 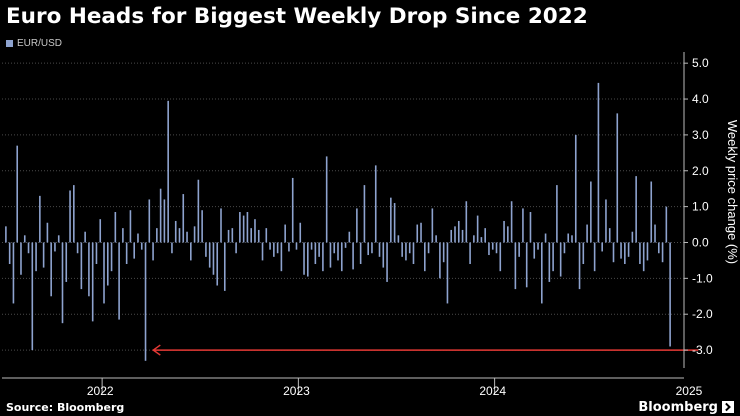 I want to click on source-note: Source: Bloomberg, so click(x=65, y=407).